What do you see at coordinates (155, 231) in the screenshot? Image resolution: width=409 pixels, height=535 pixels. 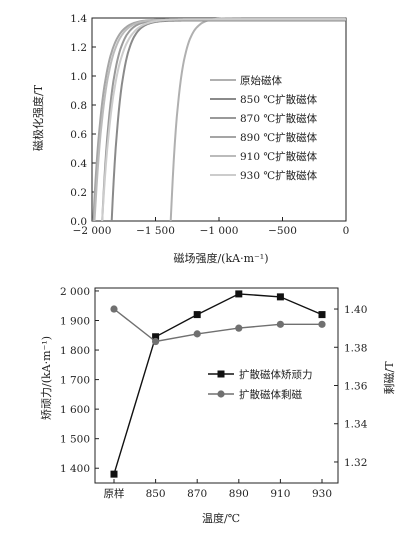 I see `top-x-tick-label: −1 500` at bounding box center [155, 231].